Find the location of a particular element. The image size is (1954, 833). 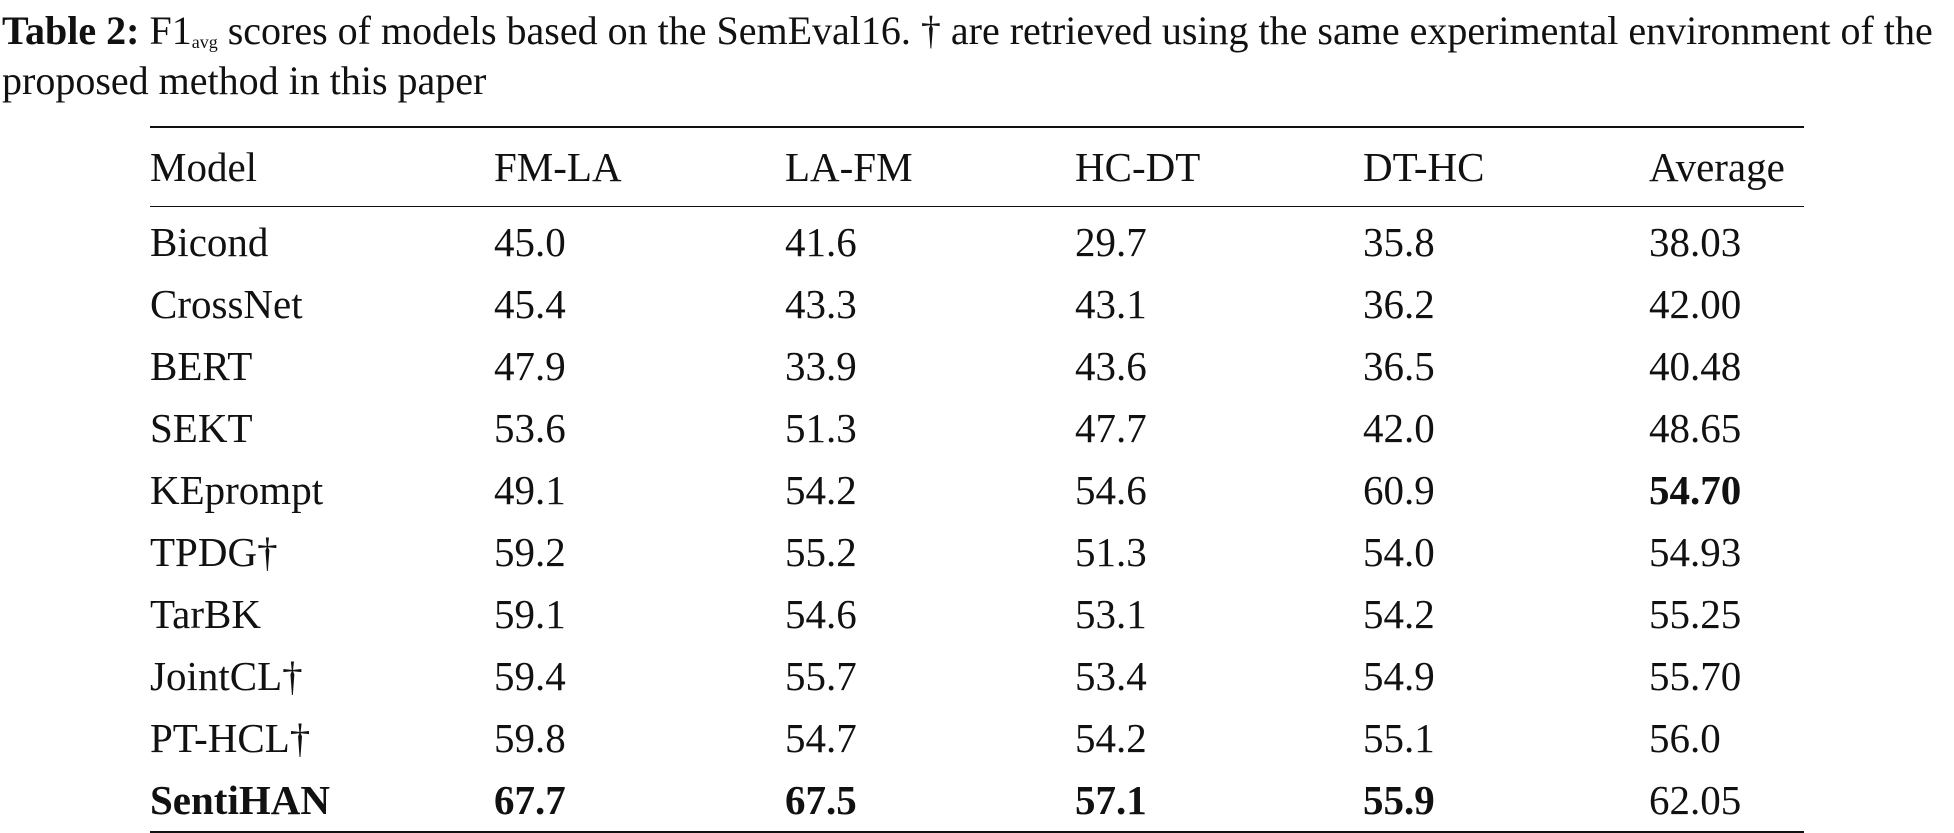

score-cell: 53.1 is located at coordinates (1111, 614).